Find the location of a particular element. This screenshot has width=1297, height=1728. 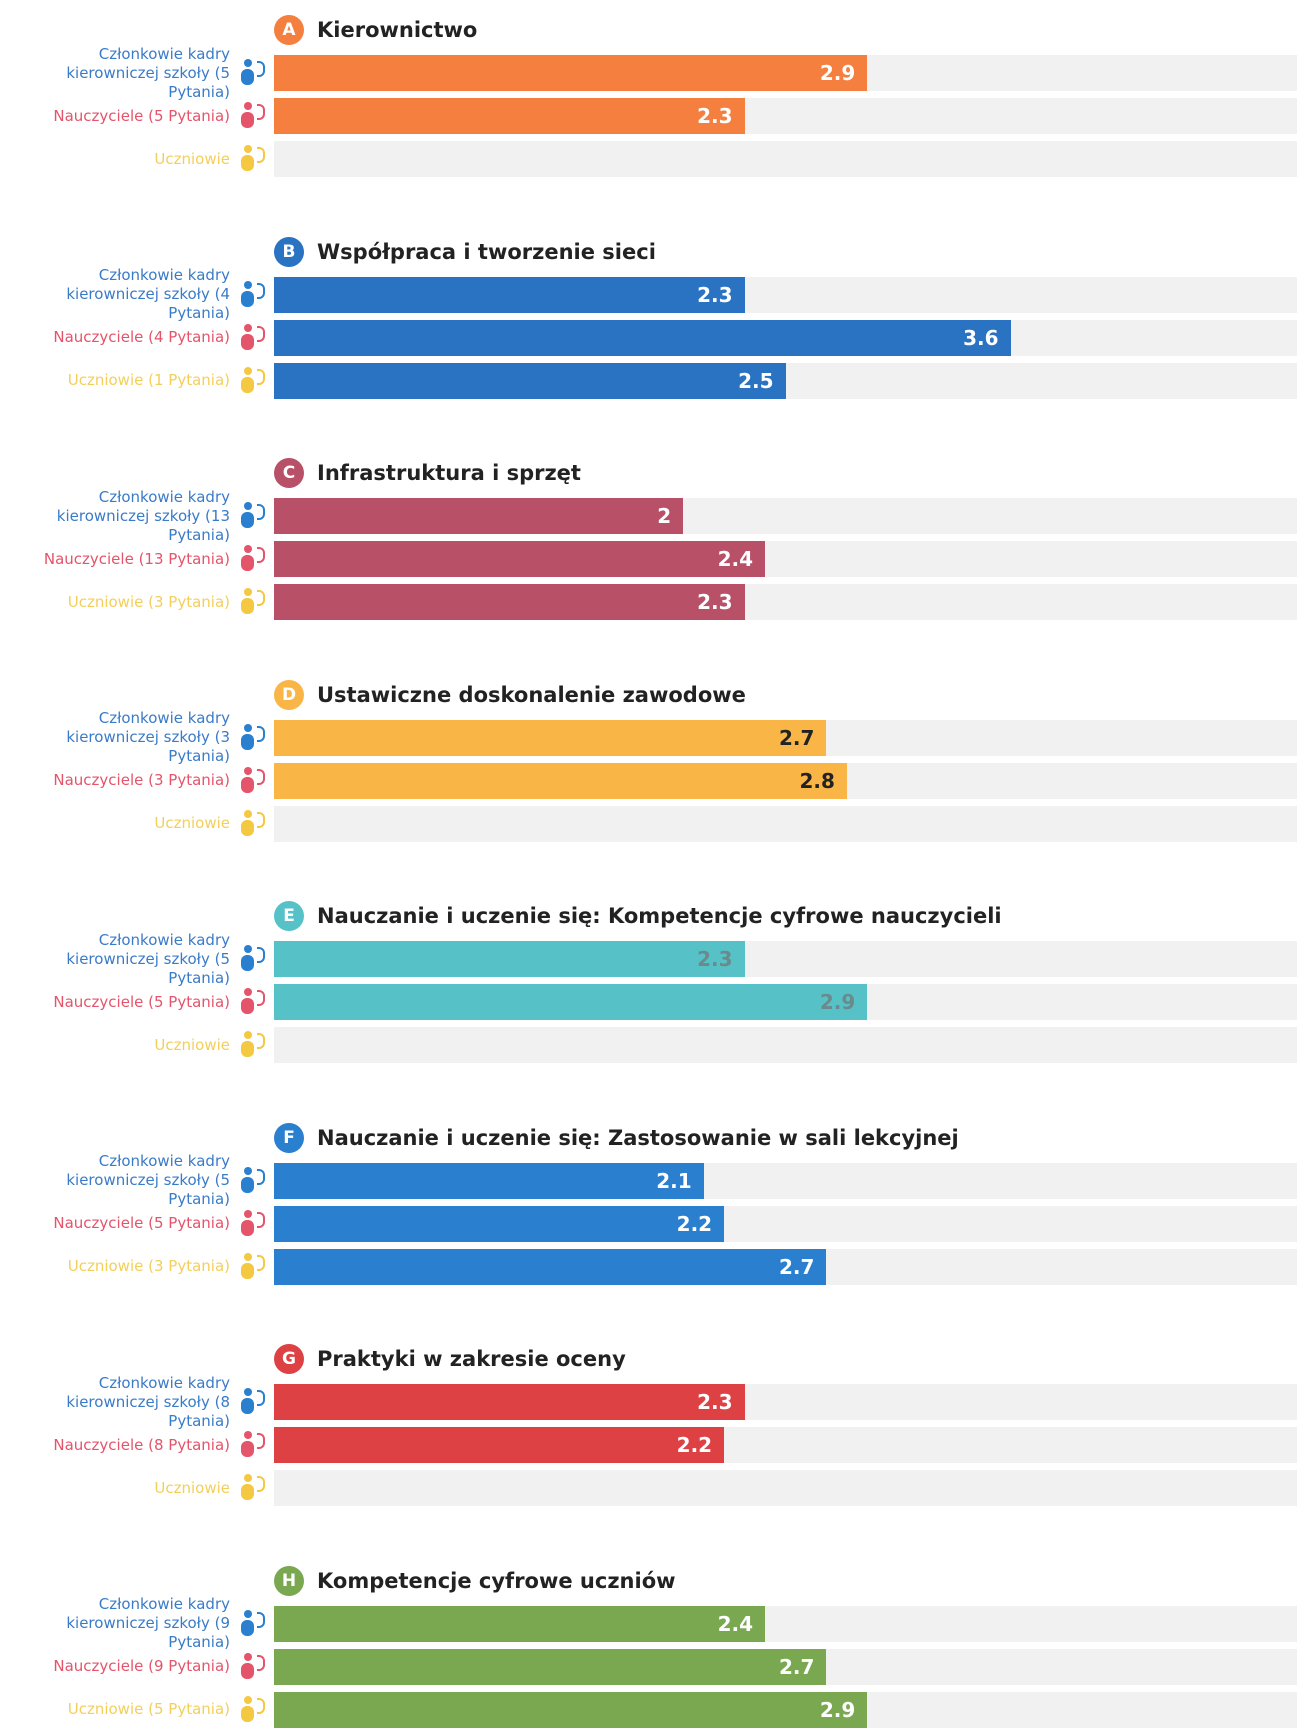

section-title: Praktyki w zakresie oceny is located at coordinates (471, 1359).